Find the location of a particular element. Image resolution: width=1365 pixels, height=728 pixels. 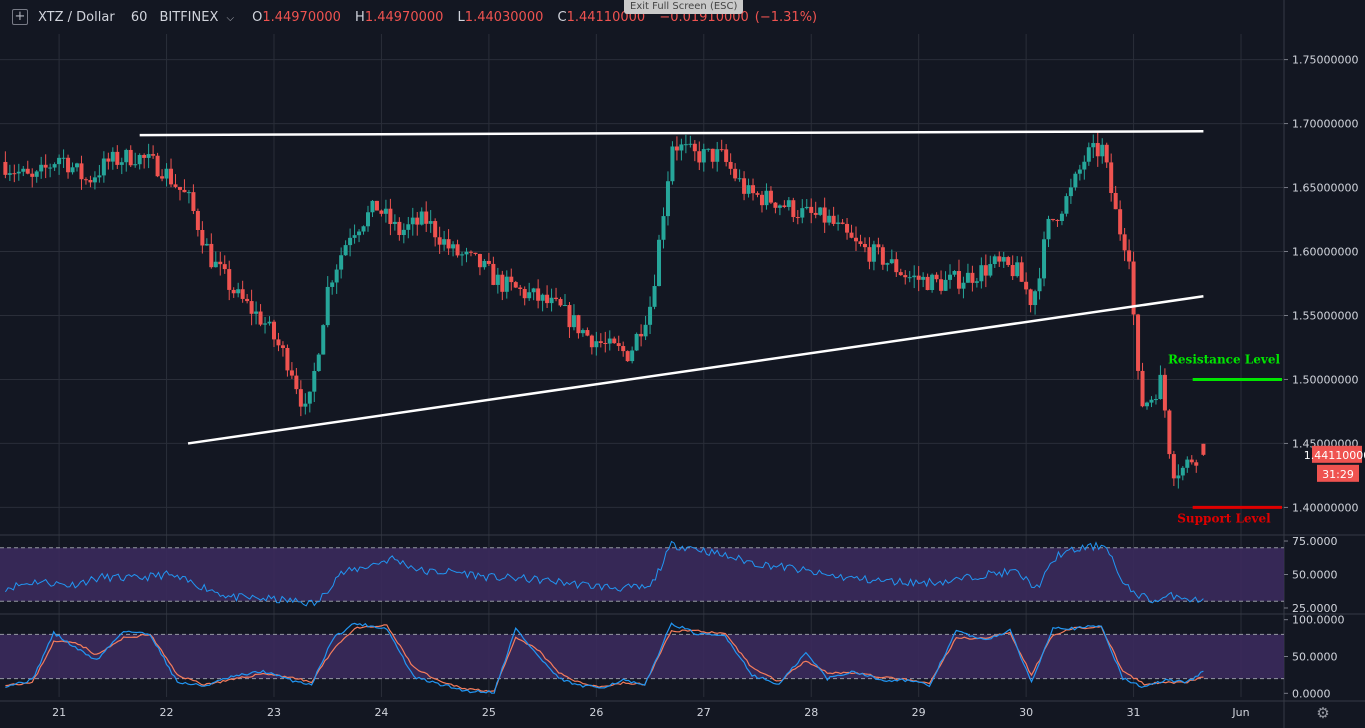

open-label: O is located at coordinates (257, 17).